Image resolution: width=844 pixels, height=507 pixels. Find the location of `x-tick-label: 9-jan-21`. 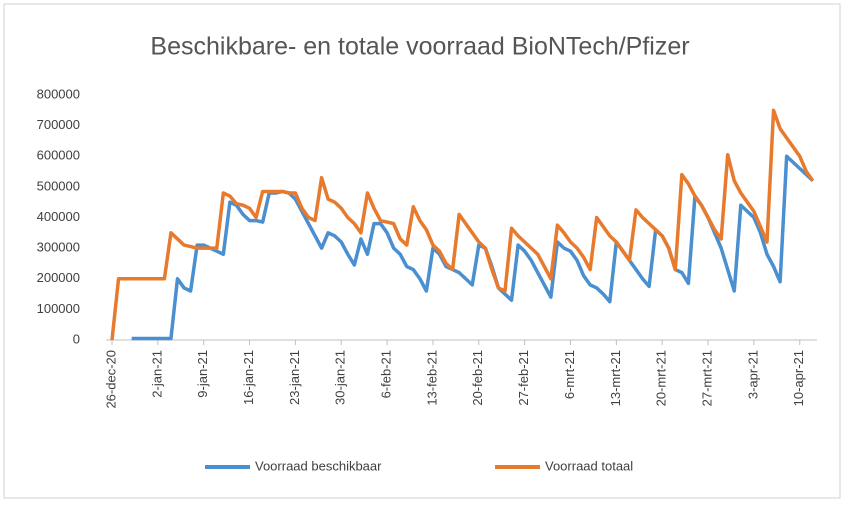

x-tick-label: 9-jan-21 is located at coordinates (202, 374).